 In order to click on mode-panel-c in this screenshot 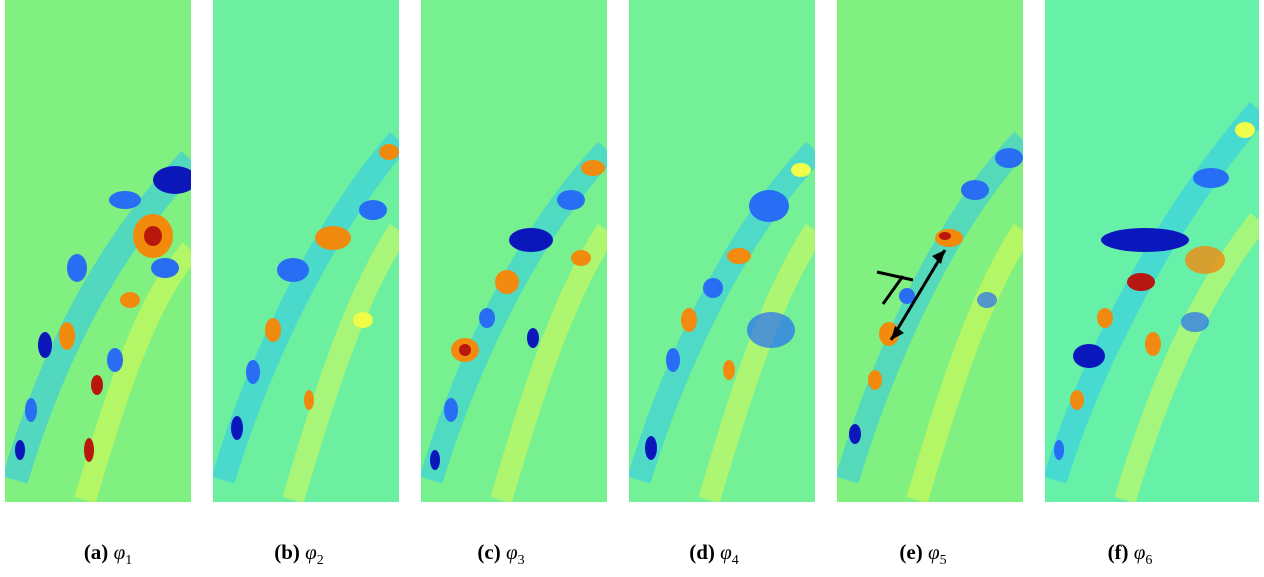, I will do `click(514, 251)`.